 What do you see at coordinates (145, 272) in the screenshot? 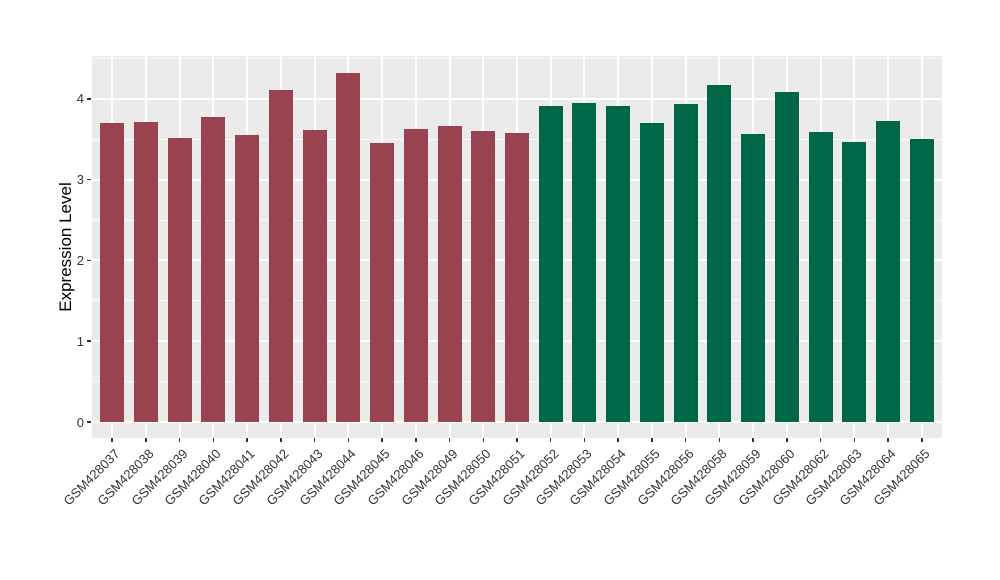
I see `bar-GSM428038` at bounding box center [145, 272].